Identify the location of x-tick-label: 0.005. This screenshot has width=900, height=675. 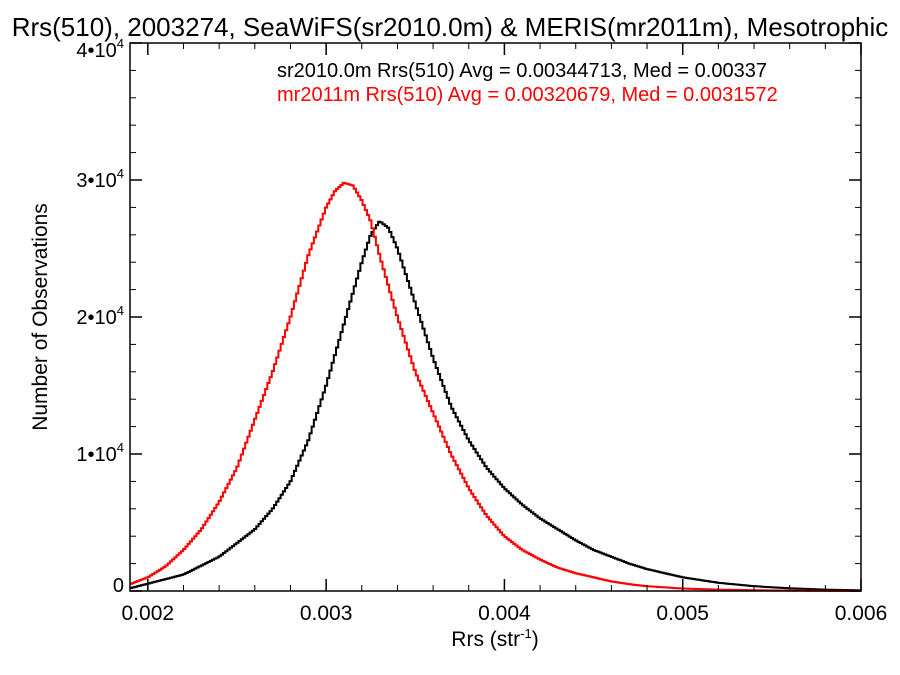
(682, 613).